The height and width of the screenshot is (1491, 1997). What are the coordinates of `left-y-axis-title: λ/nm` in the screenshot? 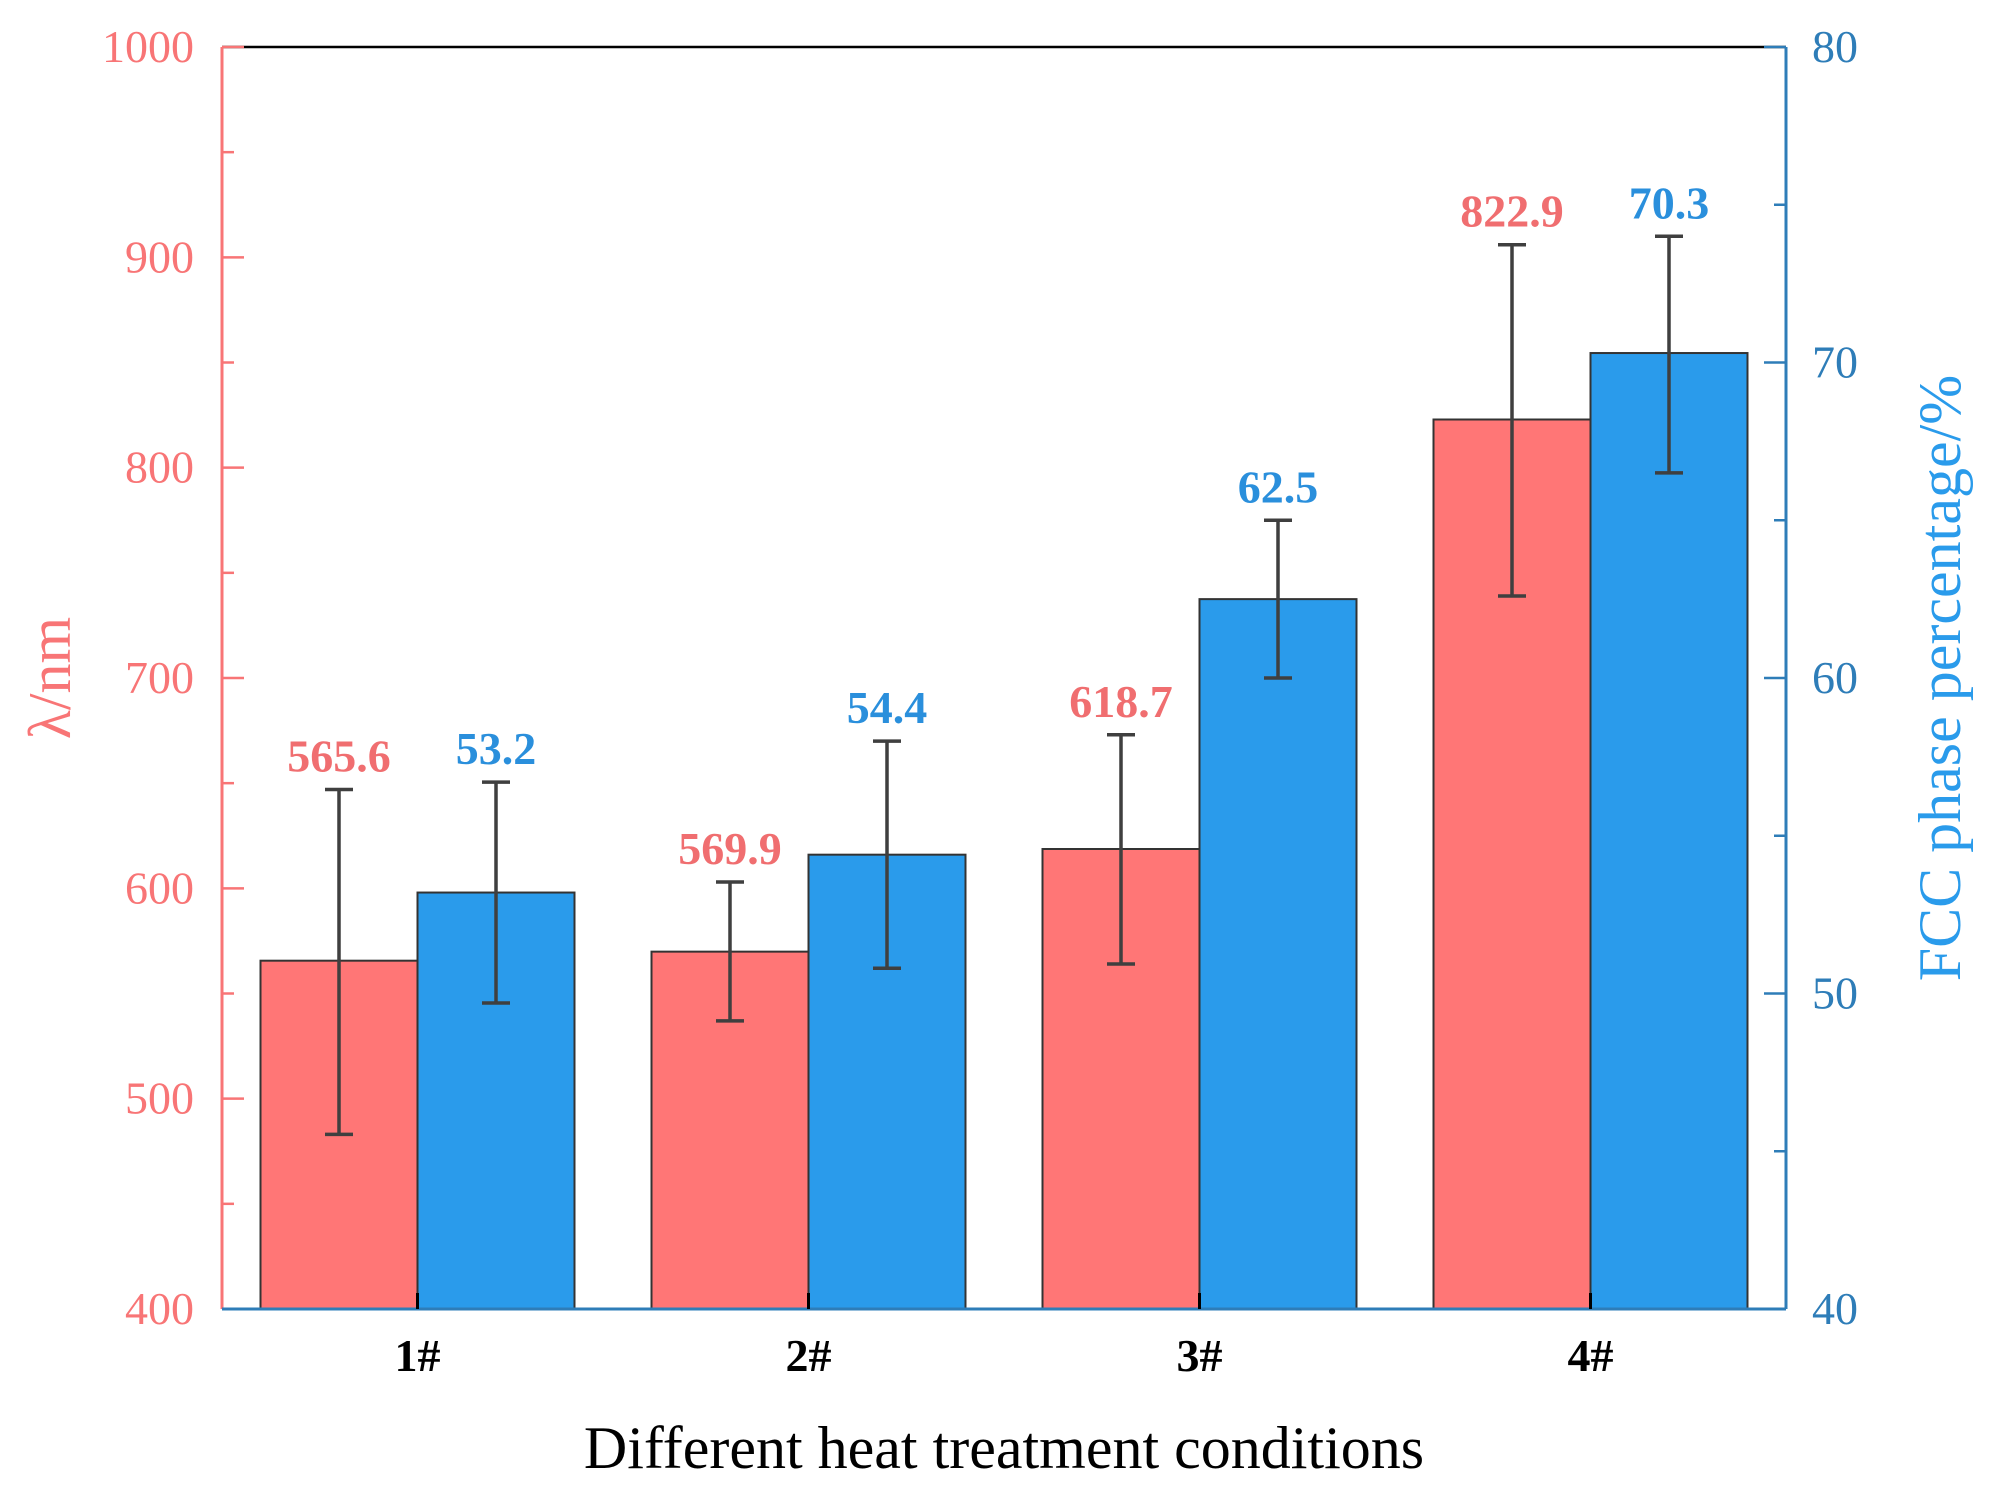 It's located at (50, 678).